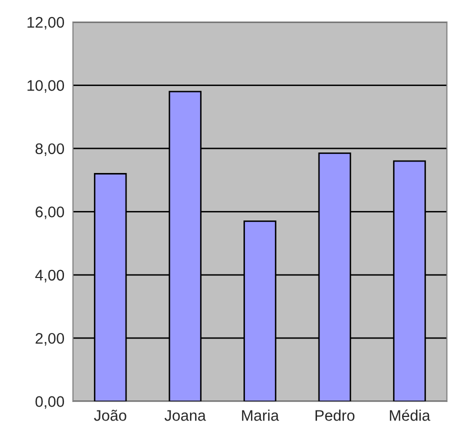 The width and height of the screenshot is (456, 441). I want to click on x-tick-label: João, so click(110, 415).